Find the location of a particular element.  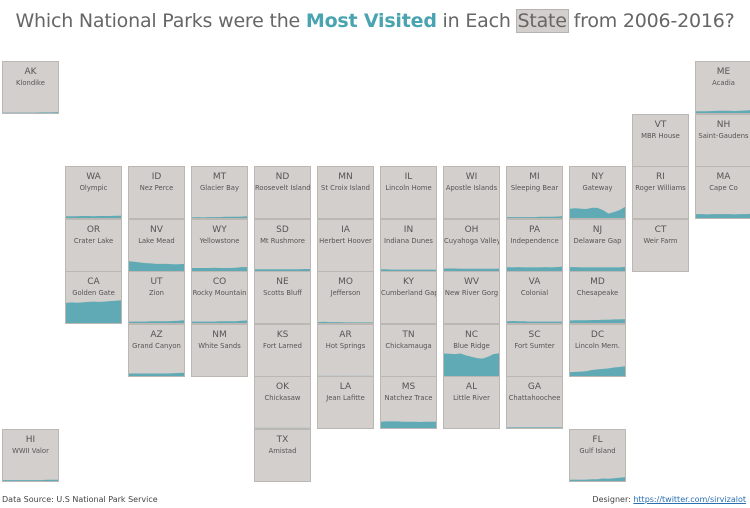

state-tile-or: OR Crater Lake is located at coordinates (93, 245).